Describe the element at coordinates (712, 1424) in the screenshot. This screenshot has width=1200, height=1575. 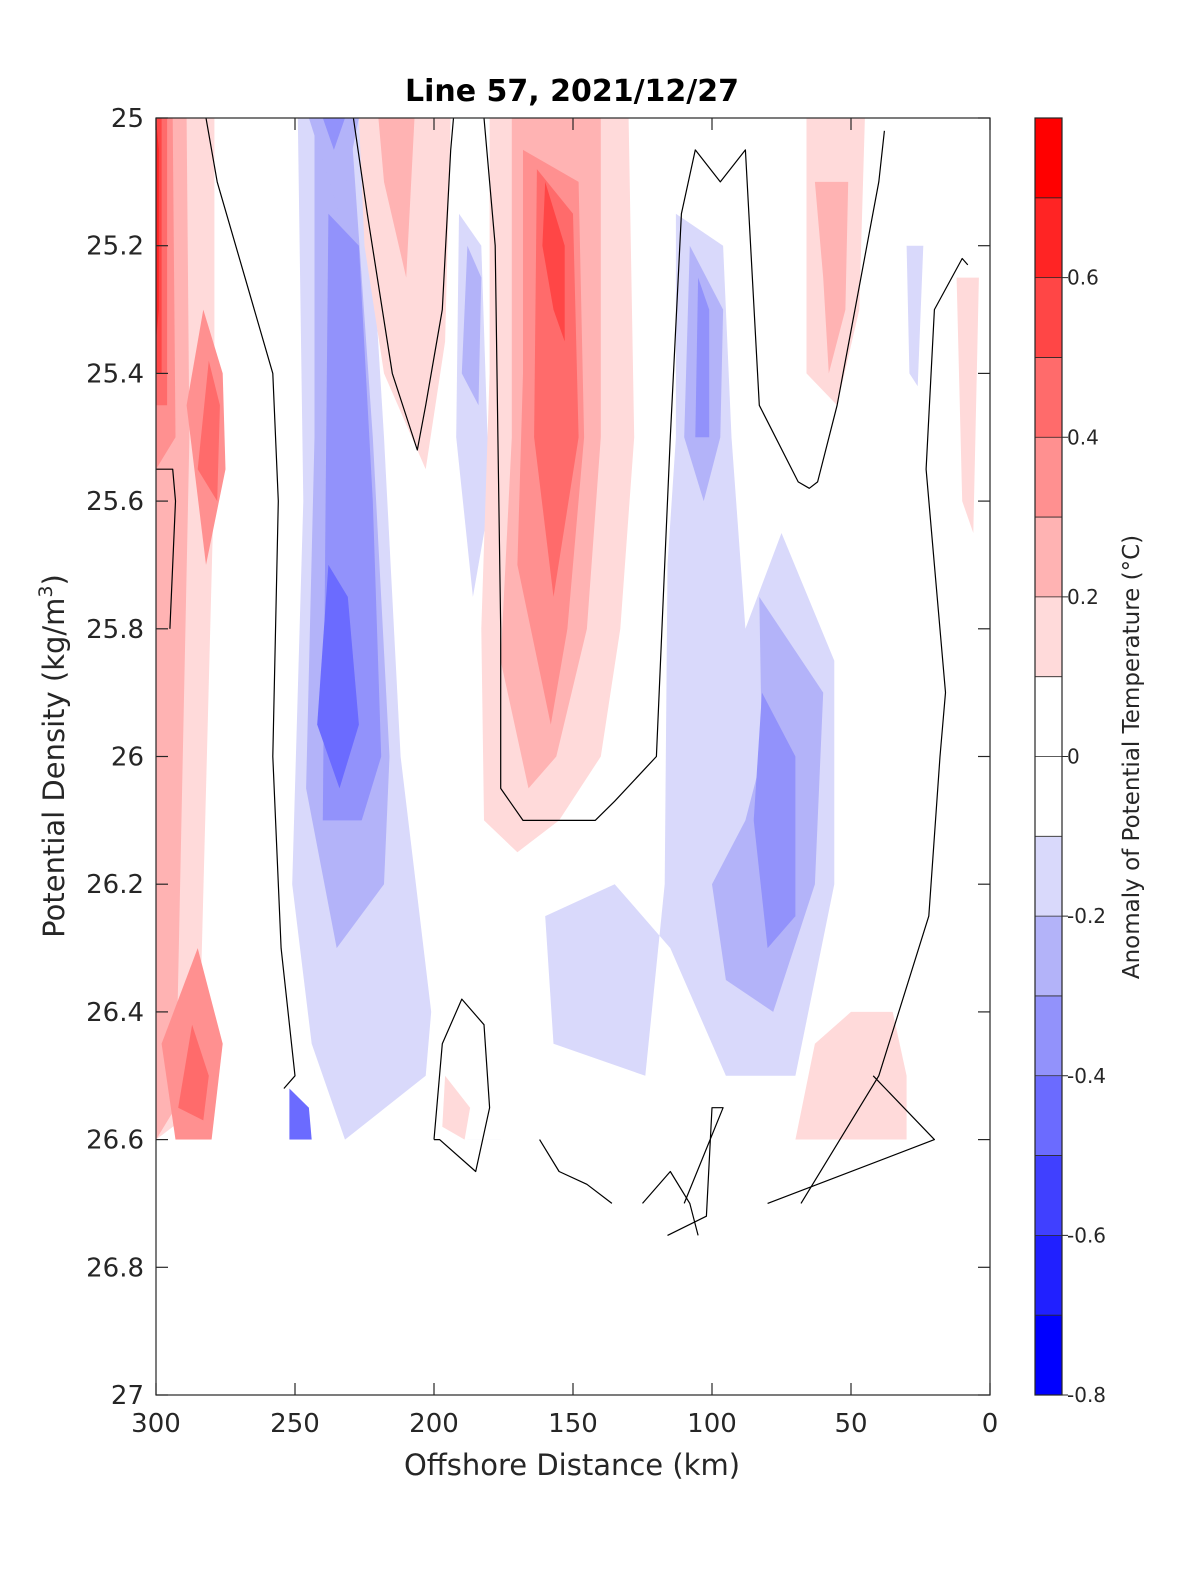
I see `x-tick-label: 100` at that location.